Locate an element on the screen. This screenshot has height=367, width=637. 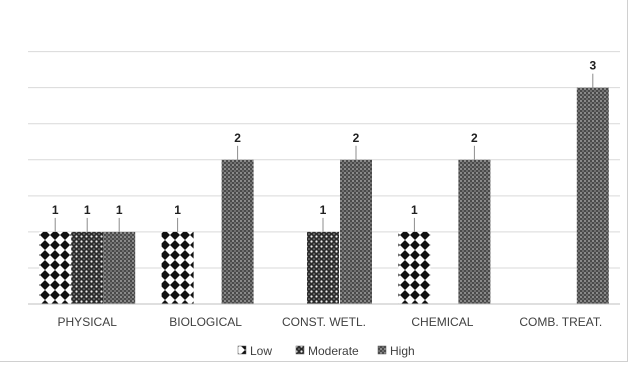
legend-swatch-high is located at coordinates (382, 350).